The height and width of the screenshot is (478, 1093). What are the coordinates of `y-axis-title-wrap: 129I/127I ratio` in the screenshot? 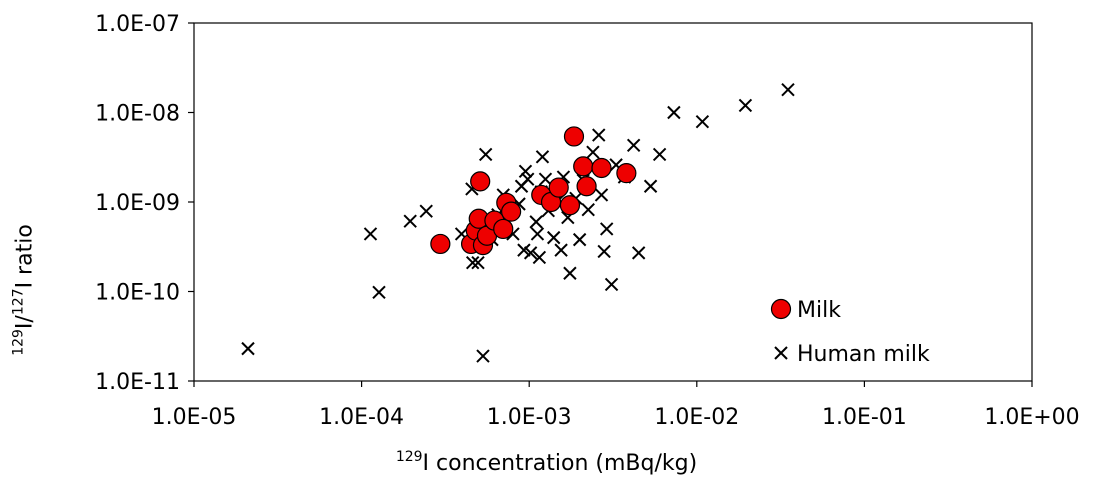 It's located at (24, 290).